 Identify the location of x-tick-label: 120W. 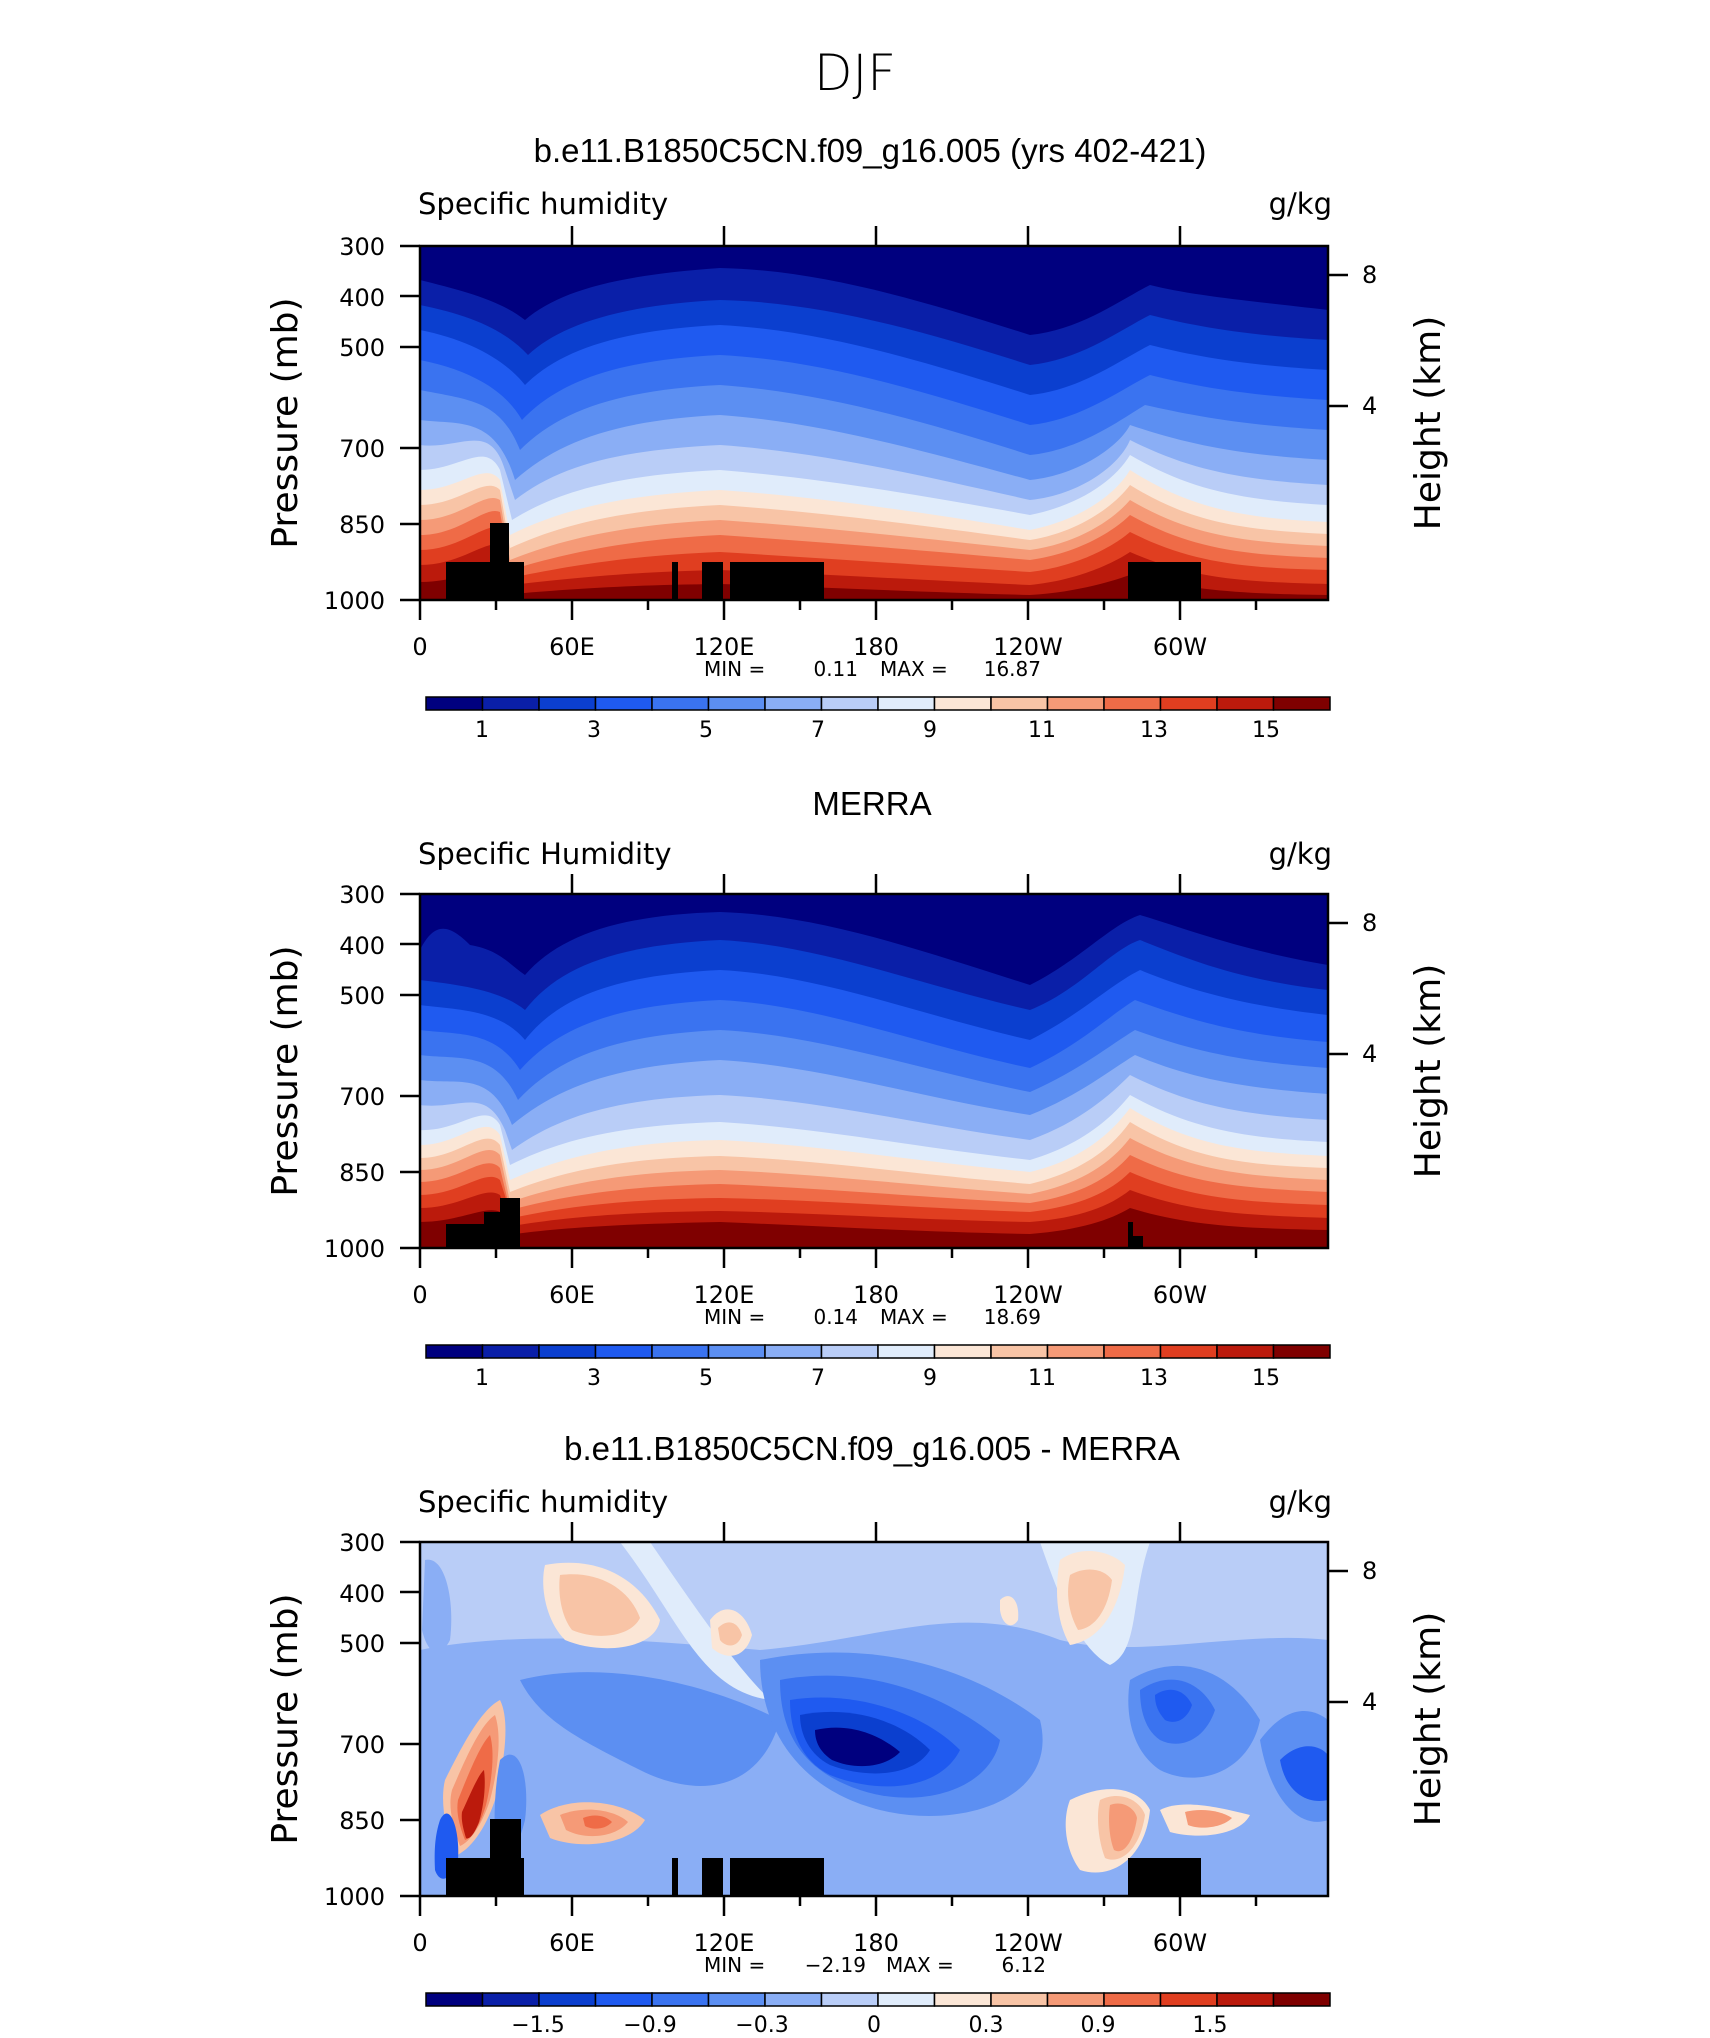
(1028, 1295).